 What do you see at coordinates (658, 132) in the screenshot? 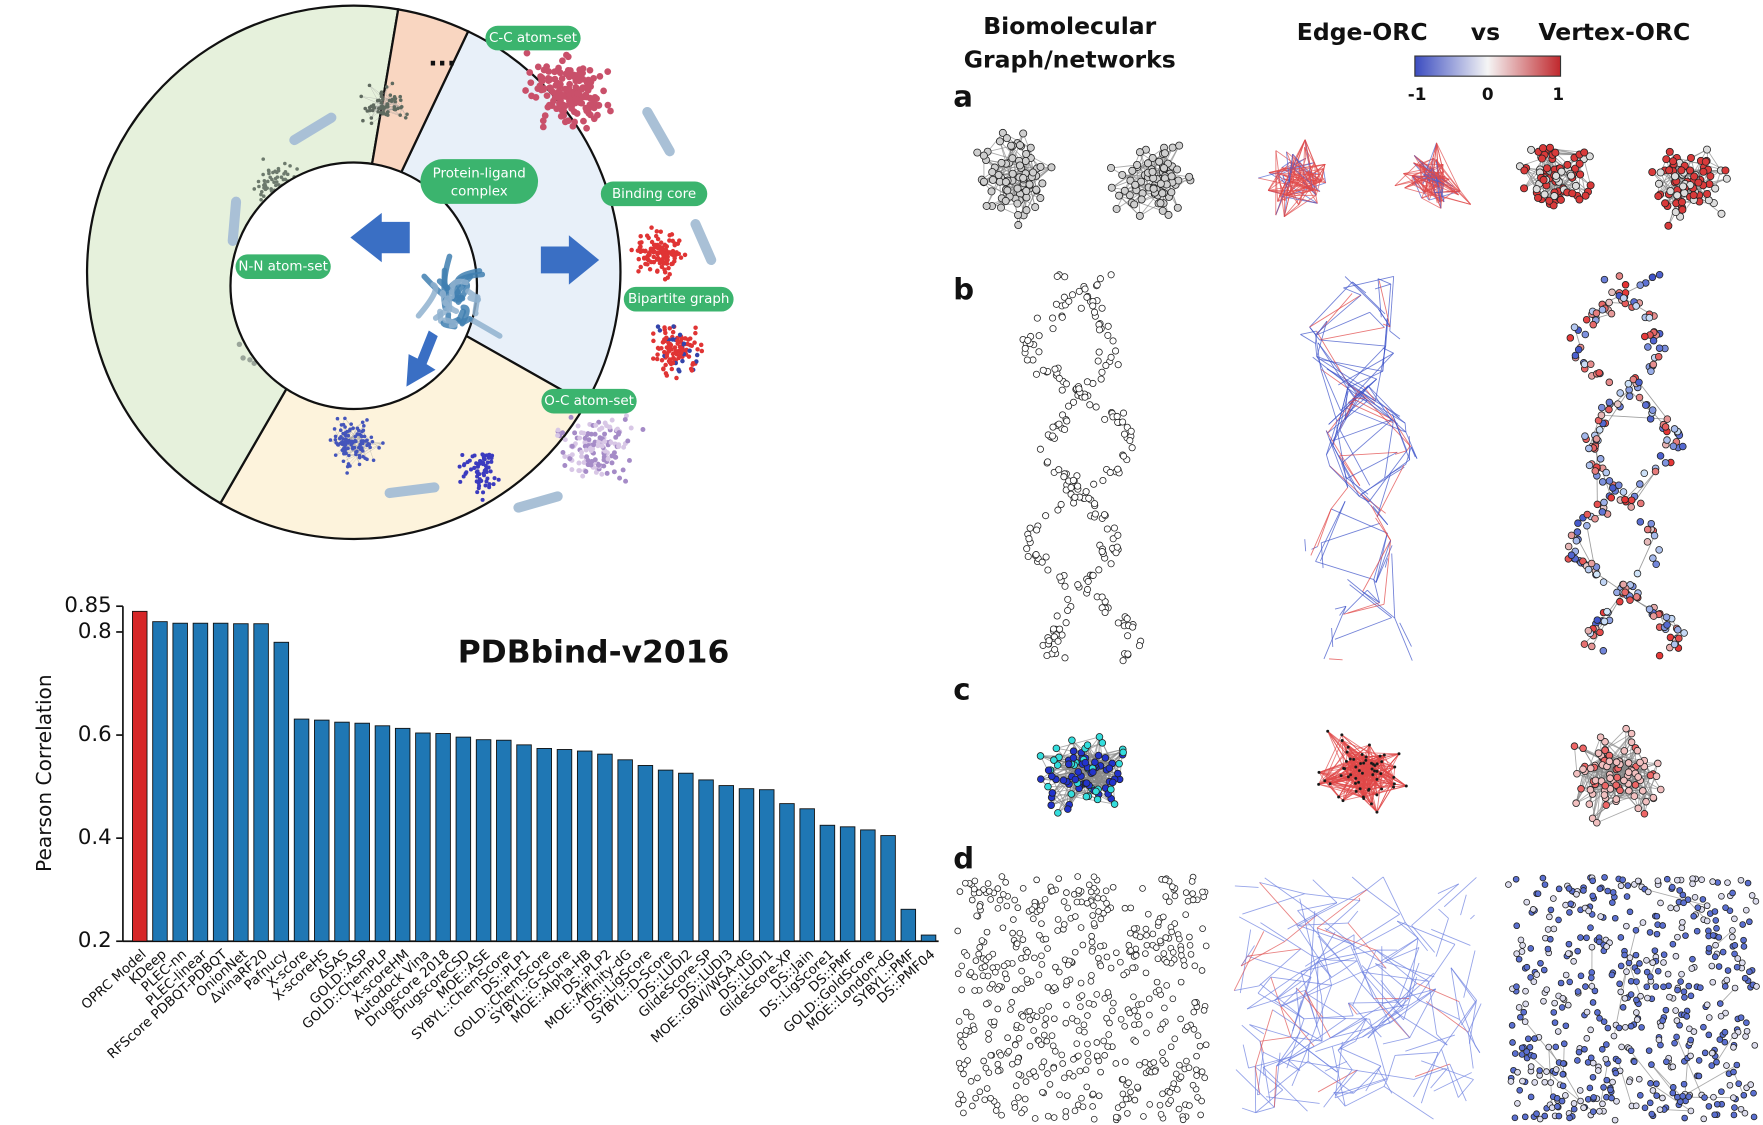
I see `flow-arrow` at bounding box center [658, 132].